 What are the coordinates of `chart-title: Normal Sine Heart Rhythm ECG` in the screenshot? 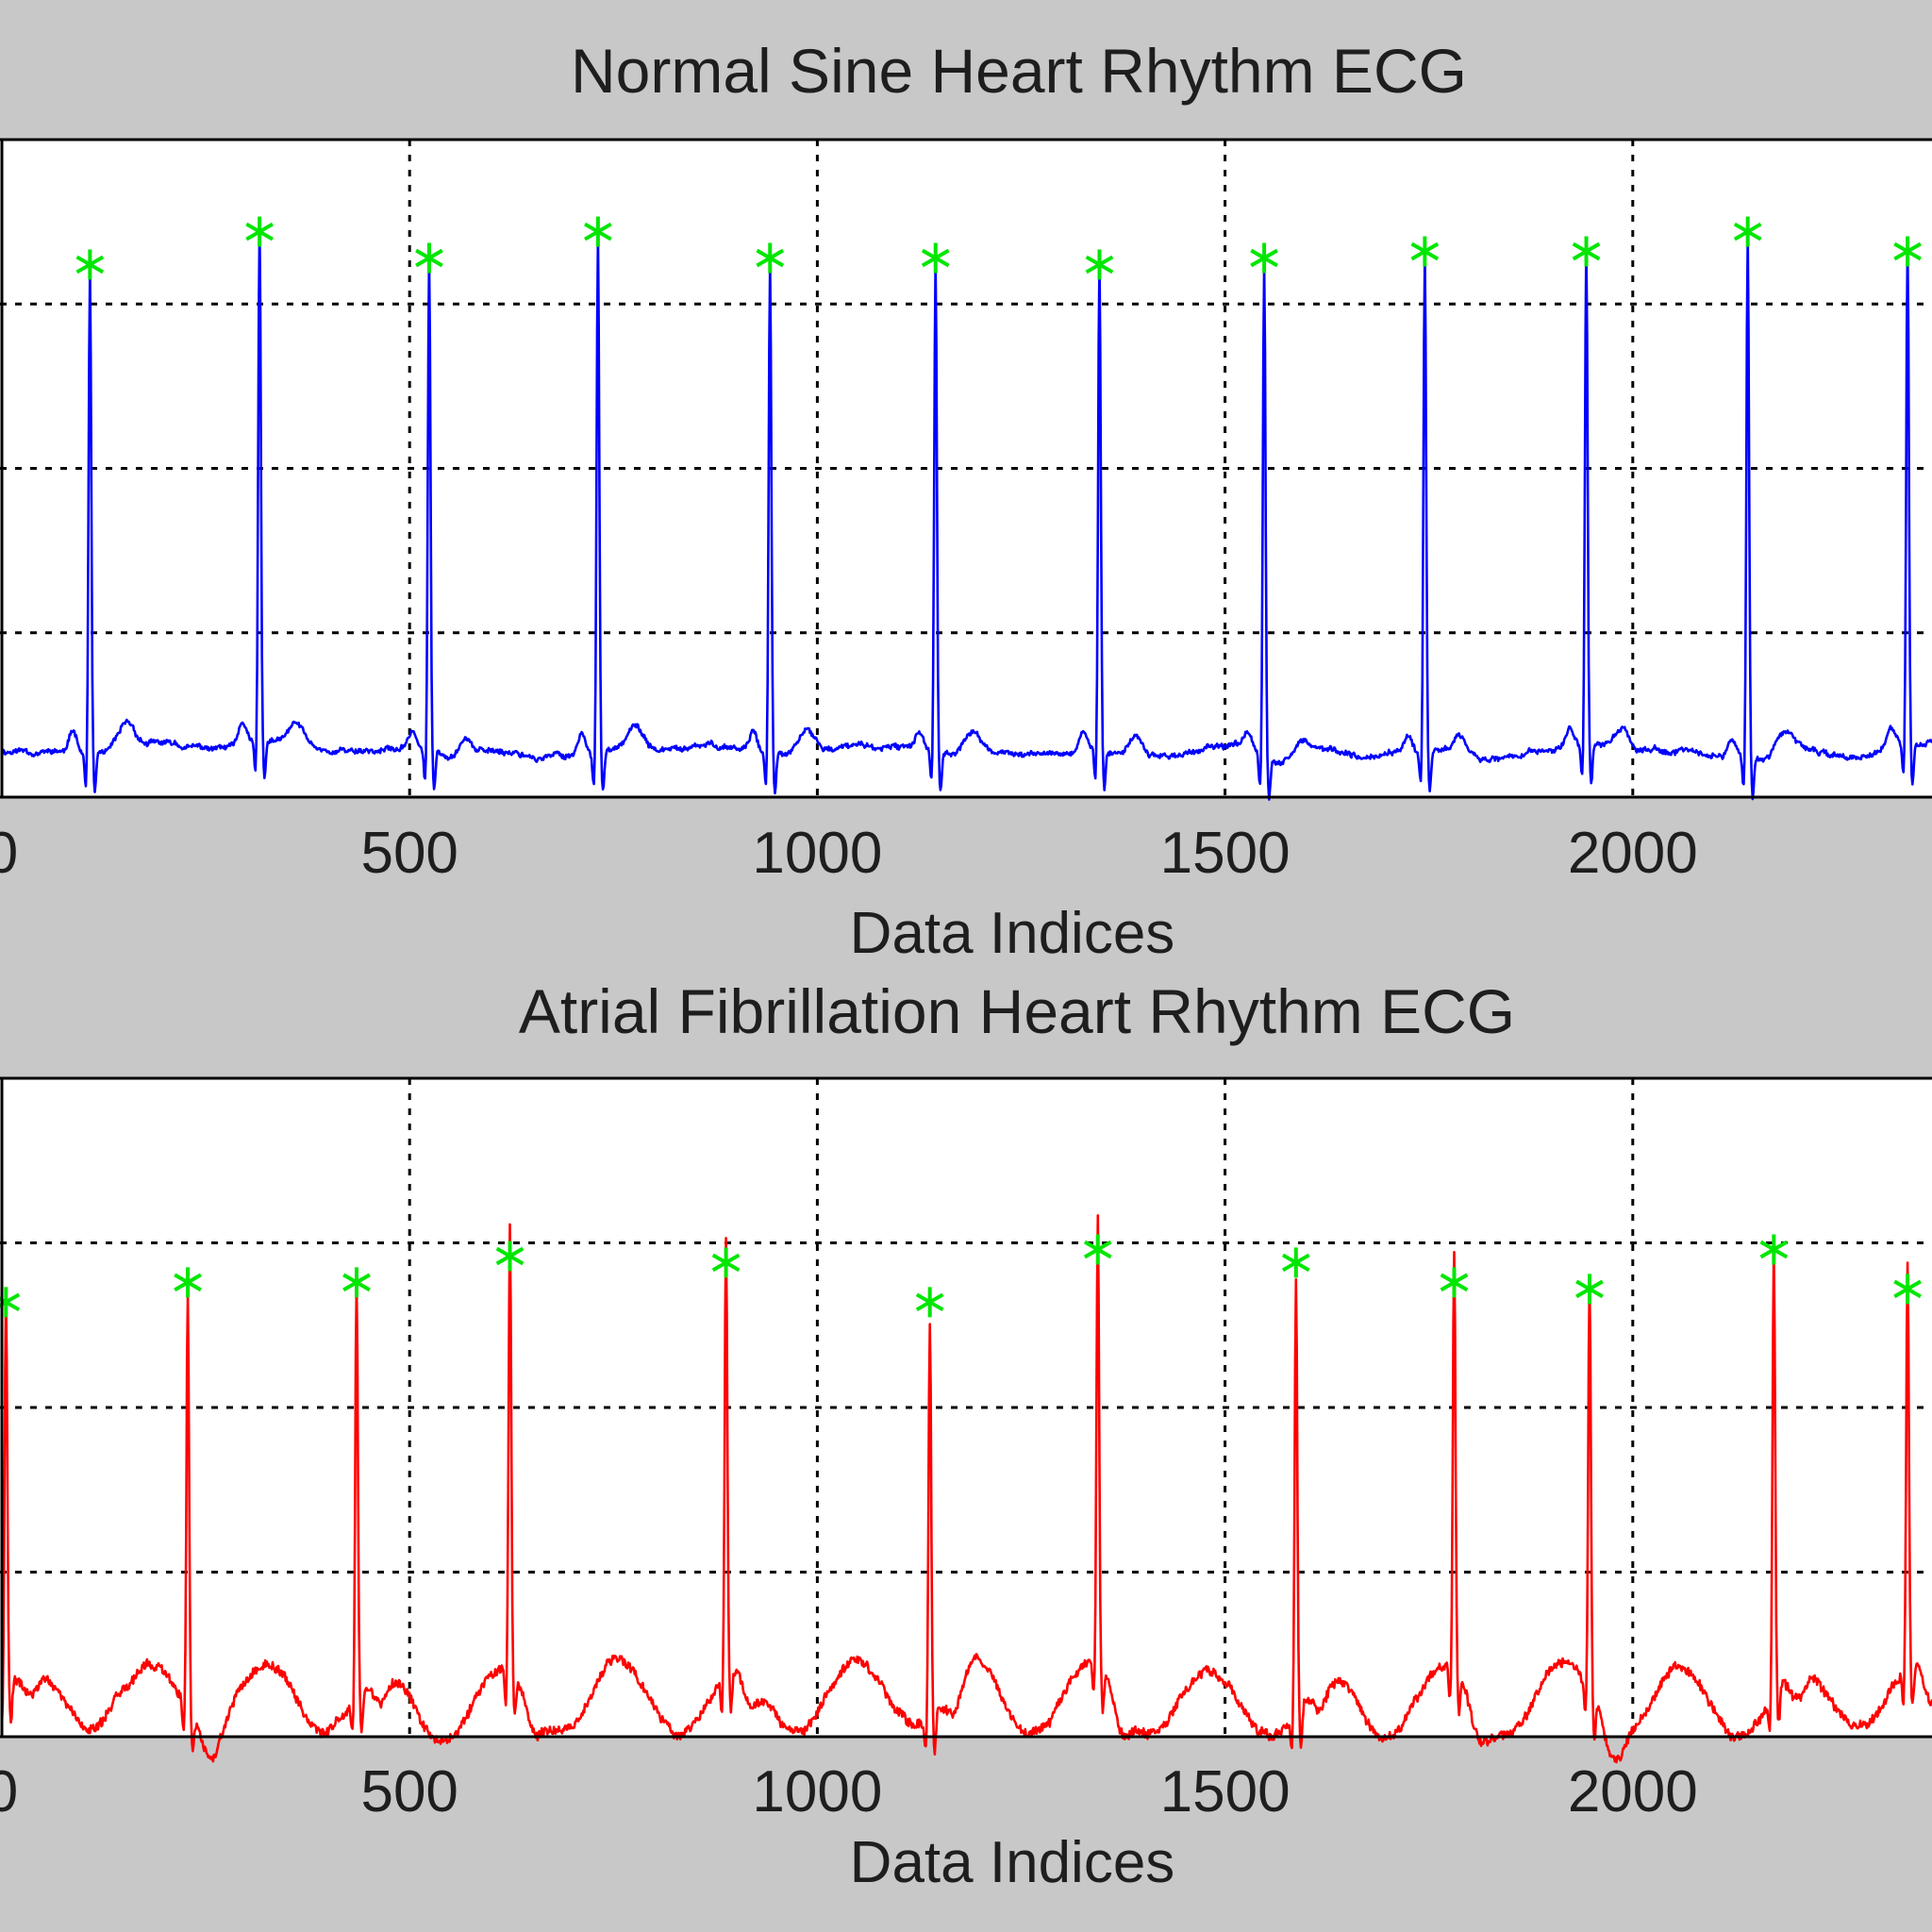 It's located at (1019, 71).